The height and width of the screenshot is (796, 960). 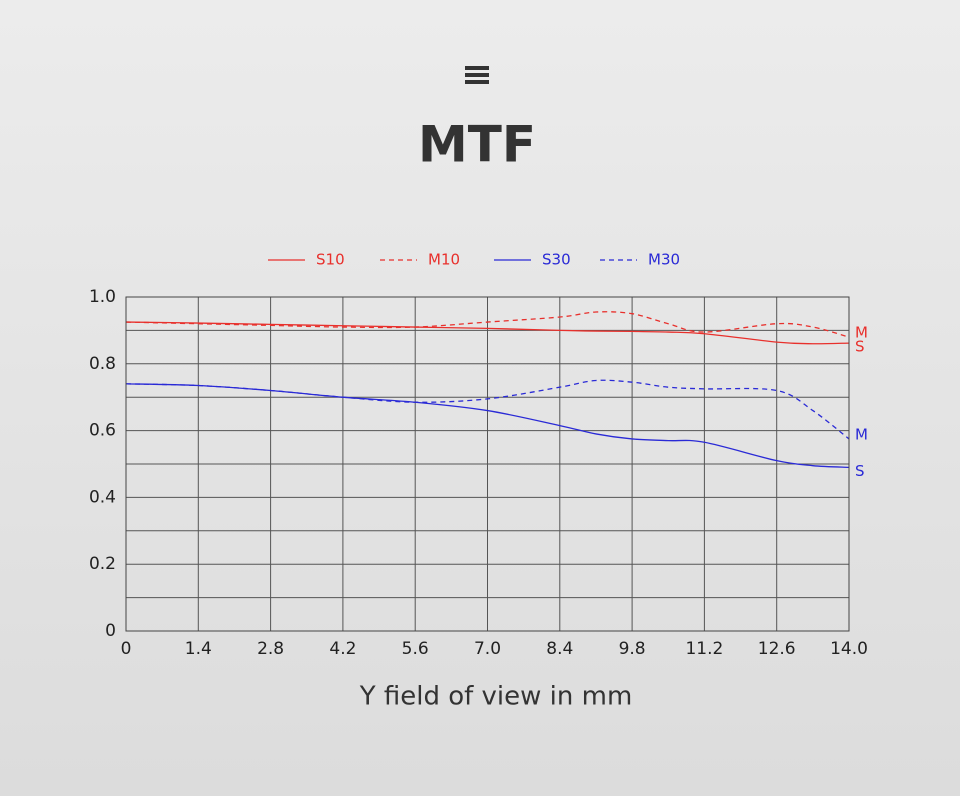 I want to click on x-axis-label: Y field of view in mm, so click(x=496, y=697).